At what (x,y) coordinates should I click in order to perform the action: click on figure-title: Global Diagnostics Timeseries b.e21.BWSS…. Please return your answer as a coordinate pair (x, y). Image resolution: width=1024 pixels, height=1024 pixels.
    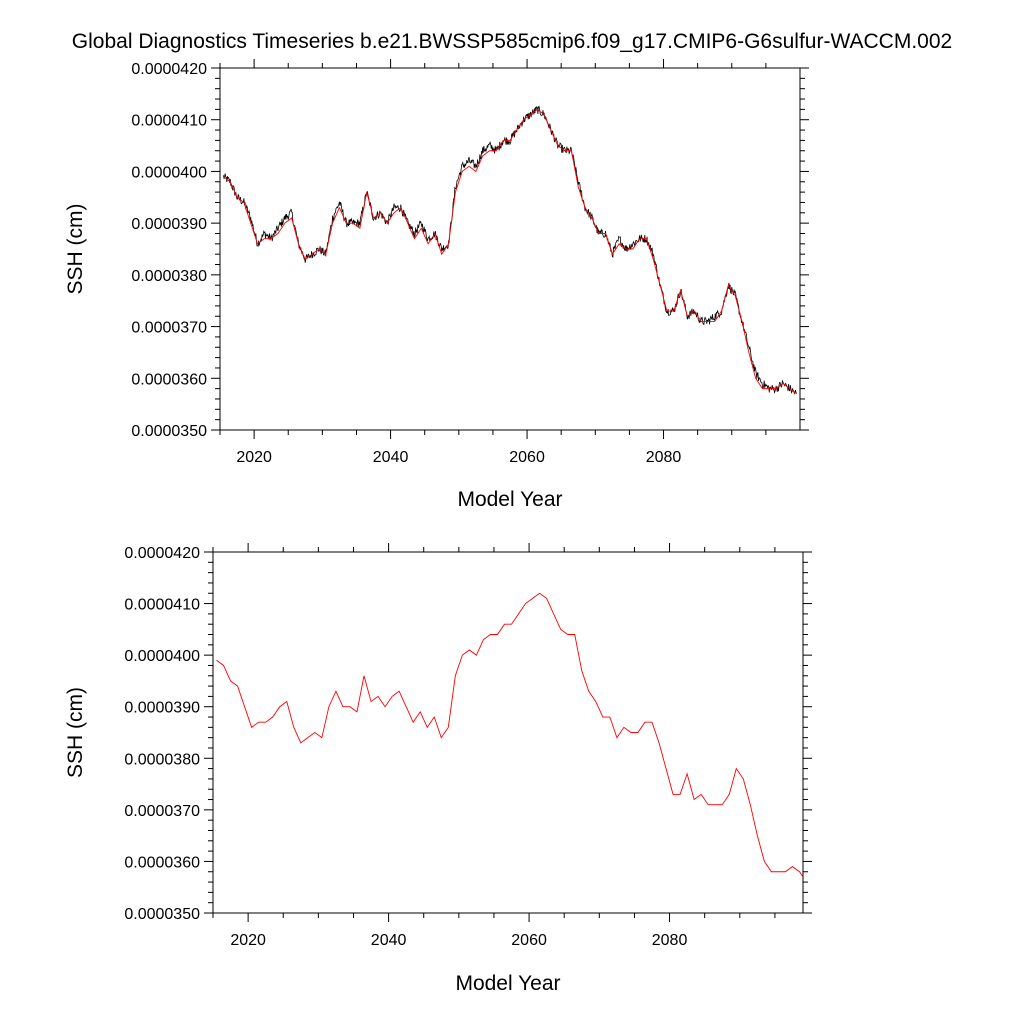
    Looking at the image, I should click on (512, 41).